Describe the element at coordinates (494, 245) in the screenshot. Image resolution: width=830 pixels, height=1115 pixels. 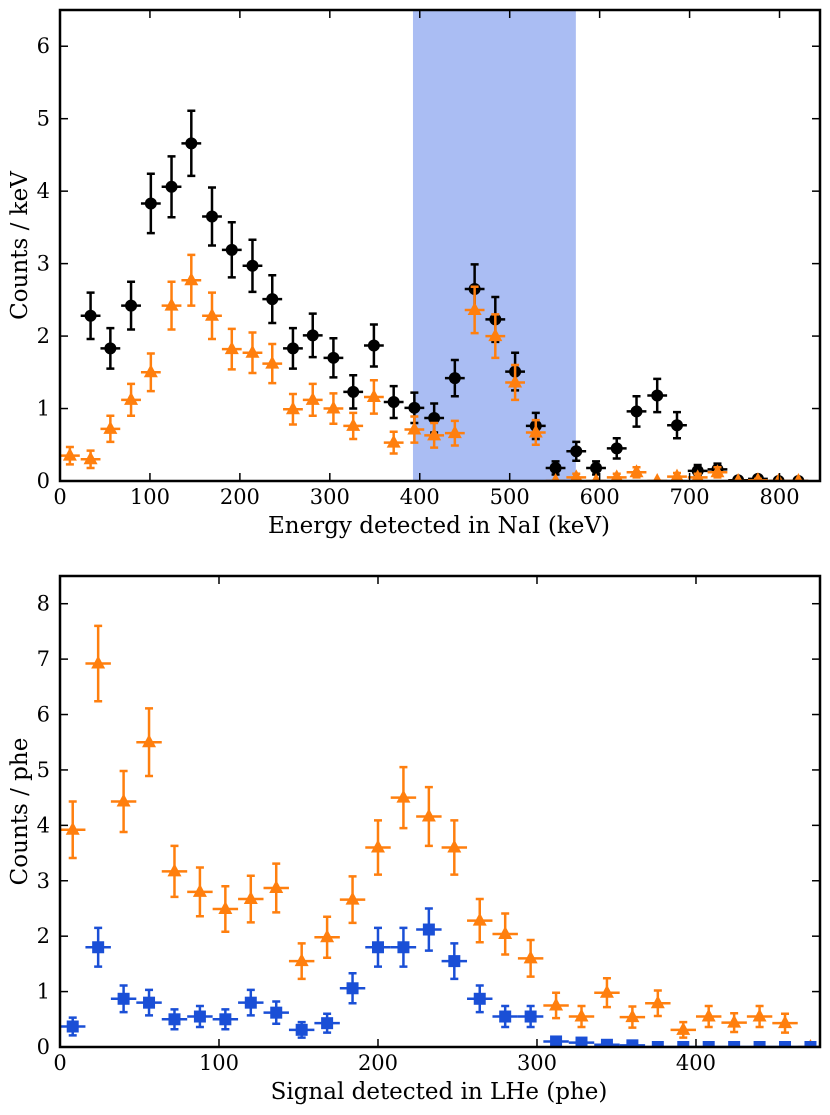
I see `shaded-region` at that location.